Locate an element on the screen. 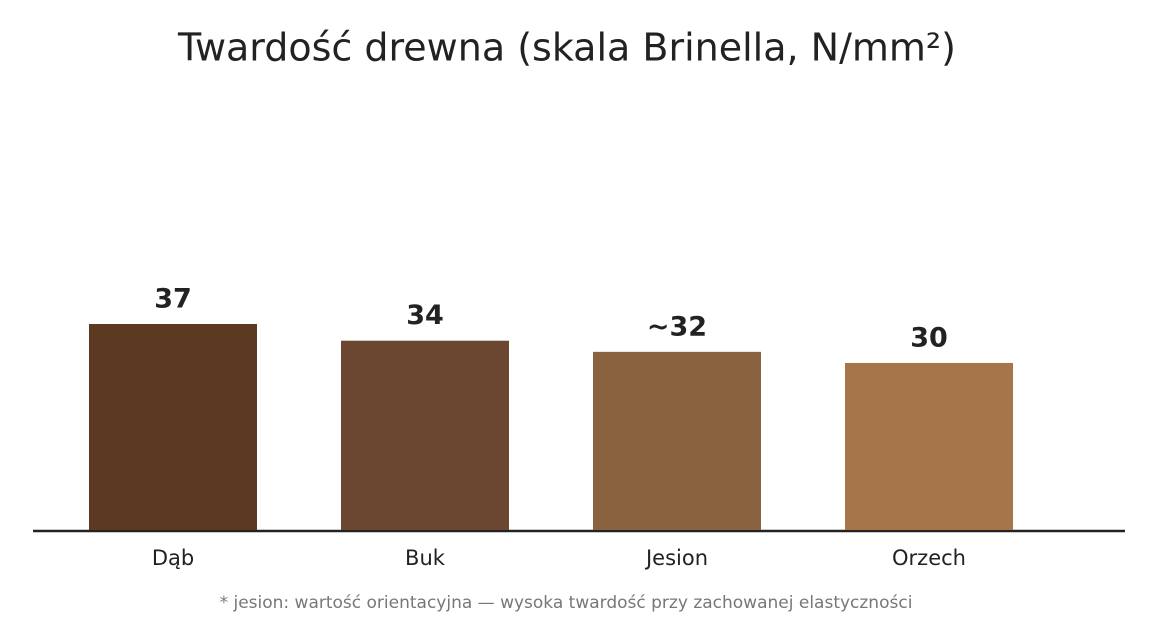 The image size is (1162, 644). x-tick-label: Dąb is located at coordinates (173, 558).